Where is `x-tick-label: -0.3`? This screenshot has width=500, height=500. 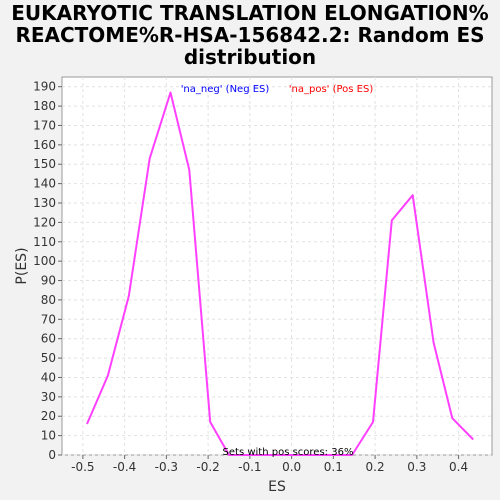
x-tick-label: -0.3 is located at coordinates (166, 467).